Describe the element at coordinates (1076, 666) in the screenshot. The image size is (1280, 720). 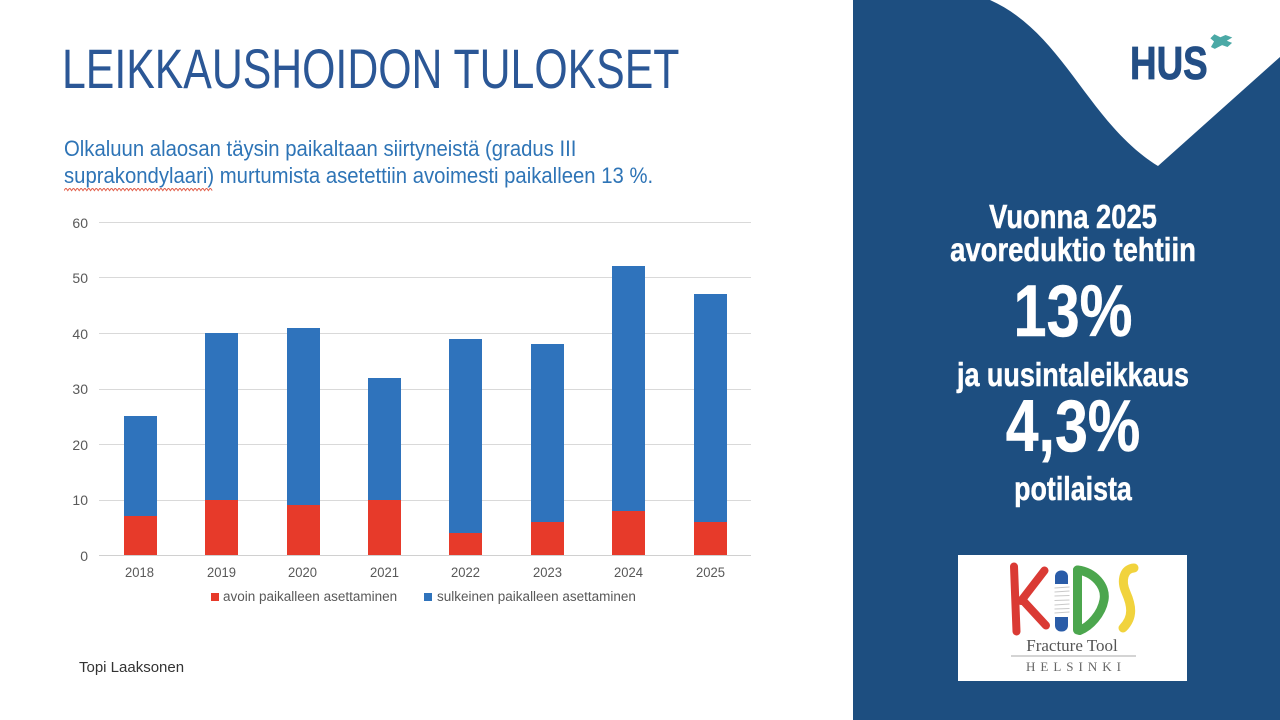
I see `svg-text: HELSINKI` at that location.